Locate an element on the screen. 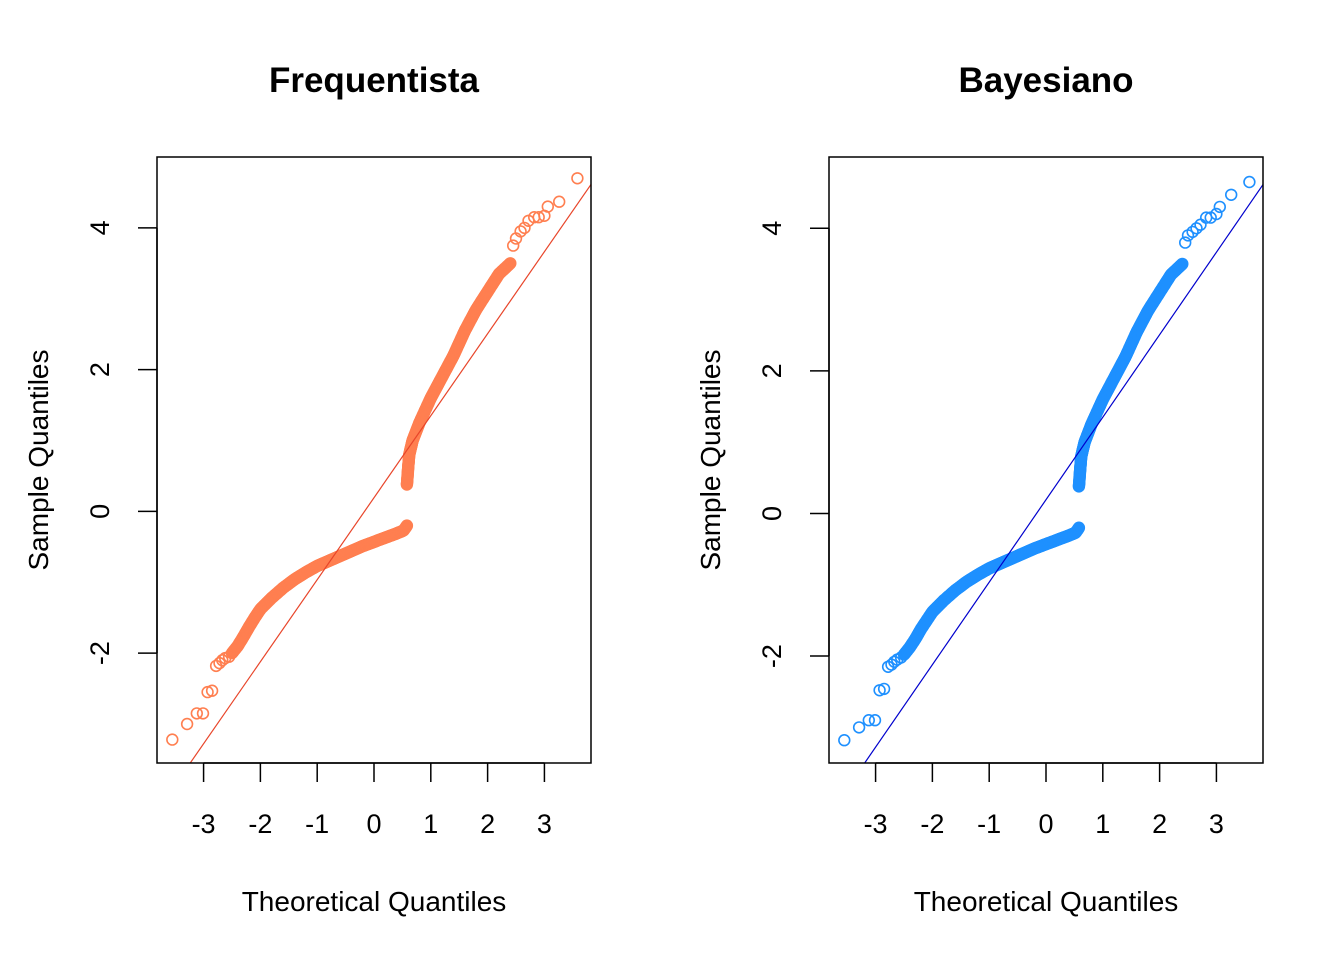 This screenshot has height=960, width=1344. chart-title: Bayesiano is located at coordinates (1045, 80).